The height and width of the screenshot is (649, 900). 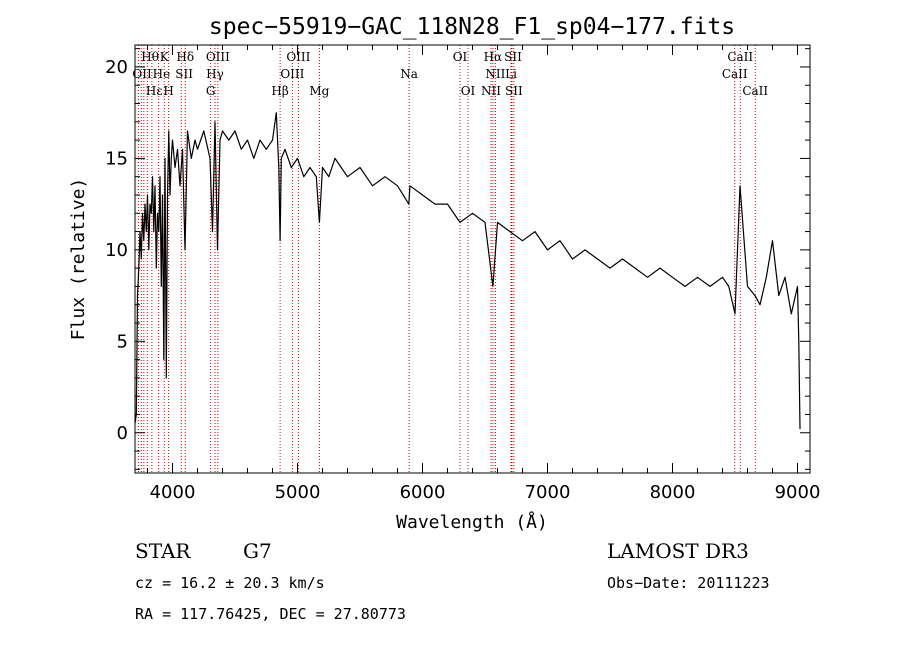 I want to click on spectral-line-label: Hθ, so click(x=150, y=57).